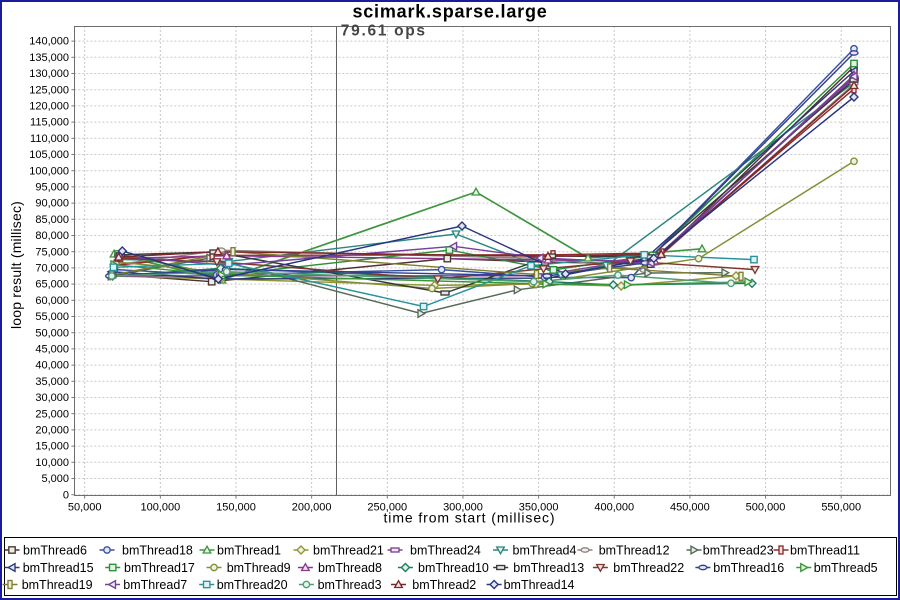 The image size is (900, 600). What do you see at coordinates (539, 508) in the screenshot?
I see `svg-text: 350,000` at bounding box center [539, 508].